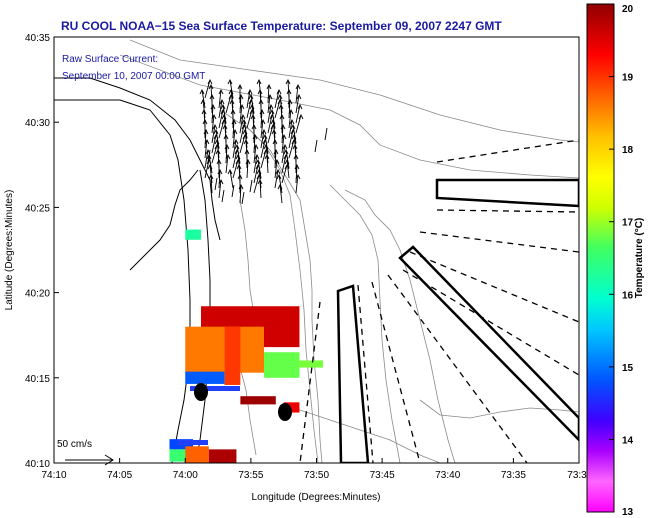 This screenshot has height=518, width=651. What do you see at coordinates (137, 159) in the screenshot?
I see `bay-outline` at bounding box center [137, 159].